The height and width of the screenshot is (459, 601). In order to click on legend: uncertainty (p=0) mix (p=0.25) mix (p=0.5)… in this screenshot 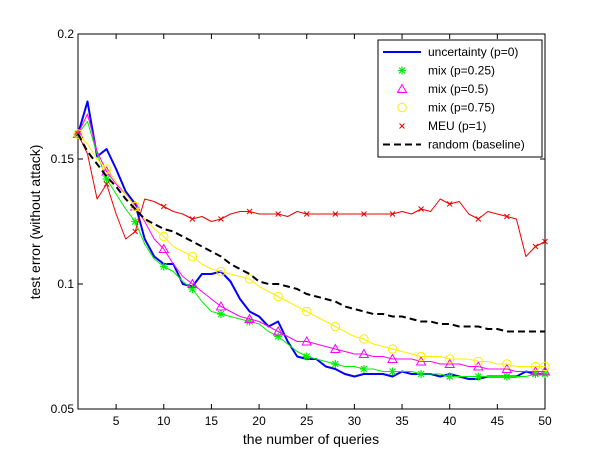, I will do `click(460, 98)`.